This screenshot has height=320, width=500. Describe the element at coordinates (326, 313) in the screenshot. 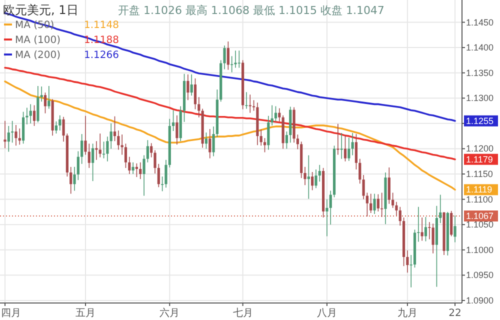

I see `x-tick-label: 八月` at that location.